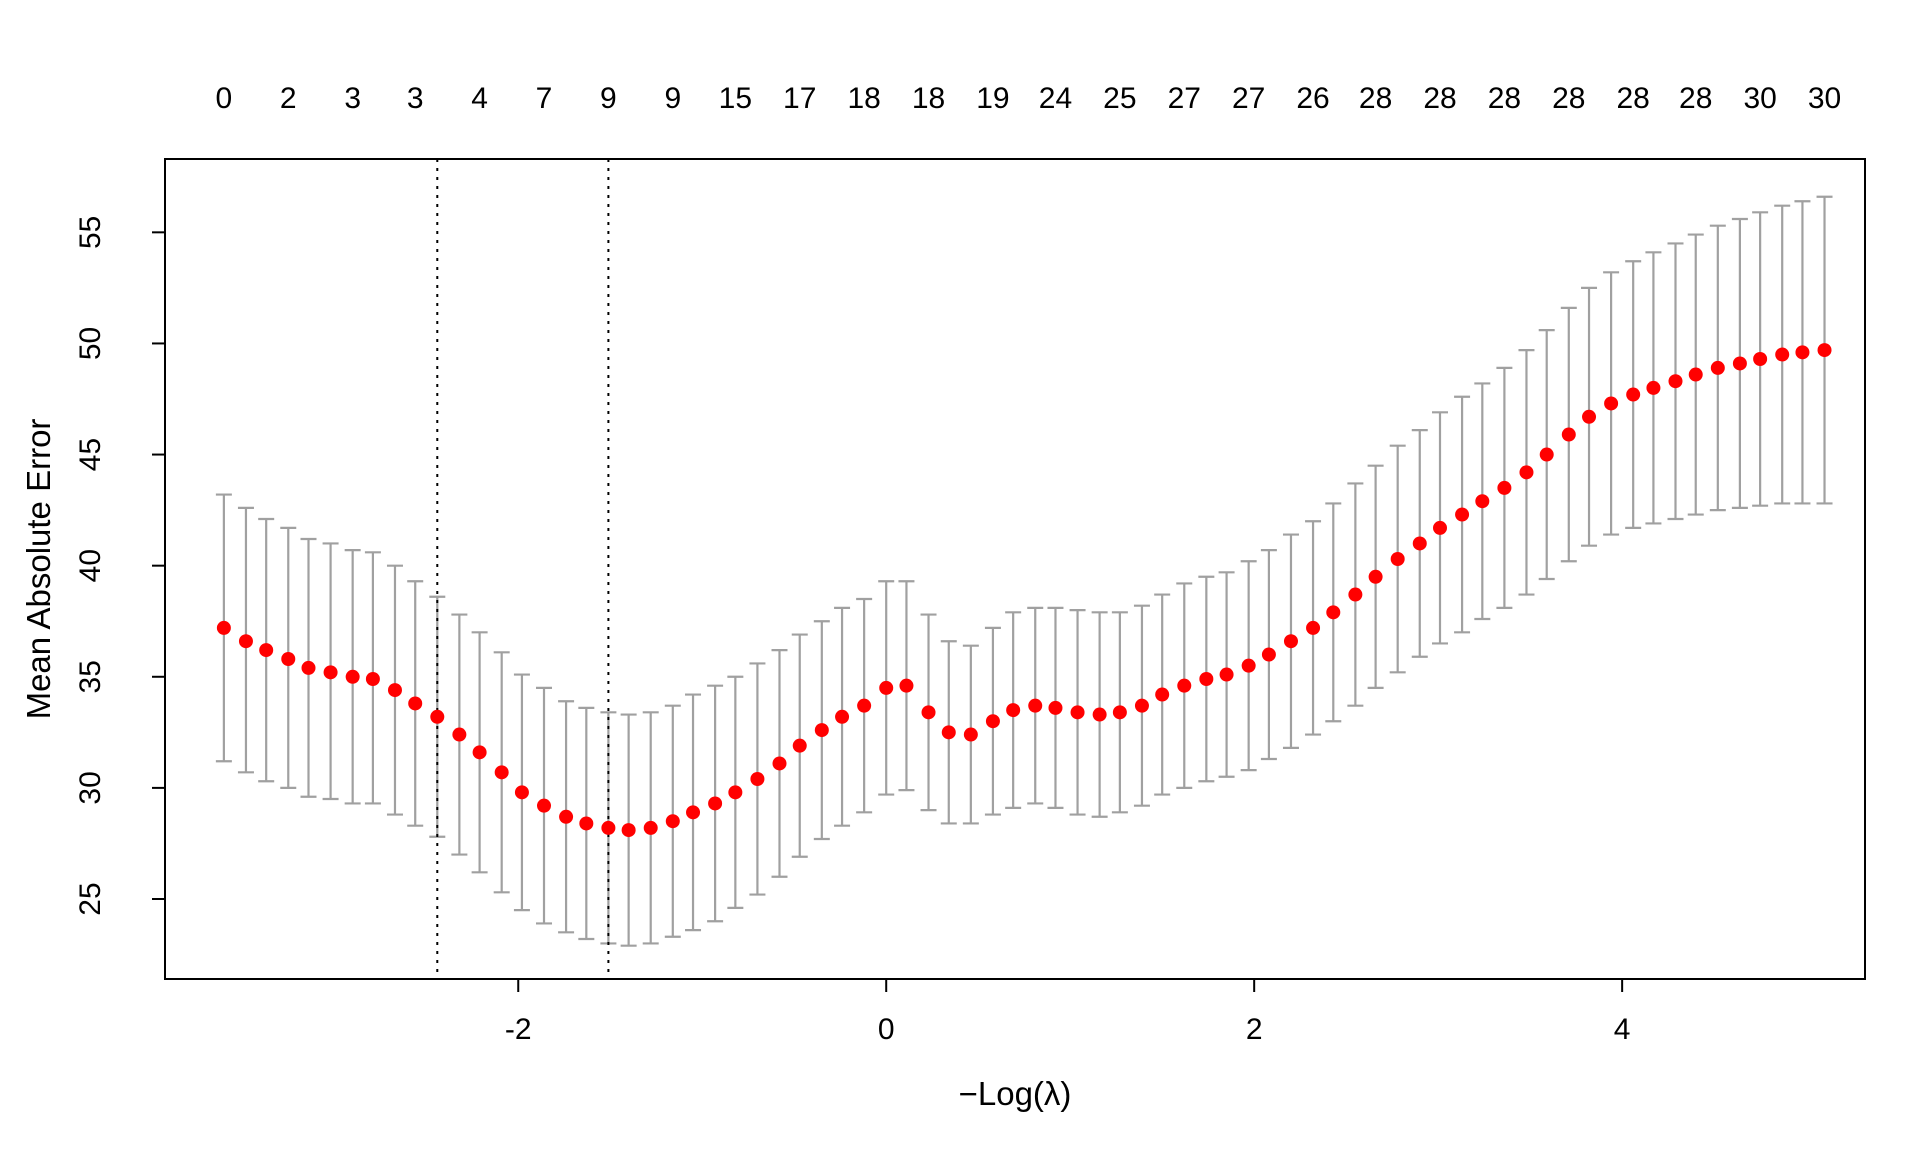  I want to click on y-axis-title: Mean Absolute Error, so click(38, 569).